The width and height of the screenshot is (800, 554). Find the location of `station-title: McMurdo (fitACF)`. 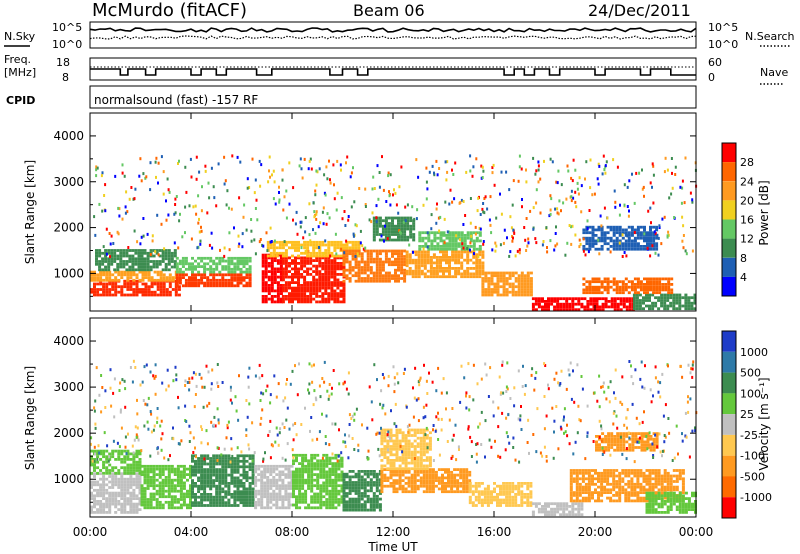

station-title: McMurdo (fitACF) is located at coordinates (169, 10).